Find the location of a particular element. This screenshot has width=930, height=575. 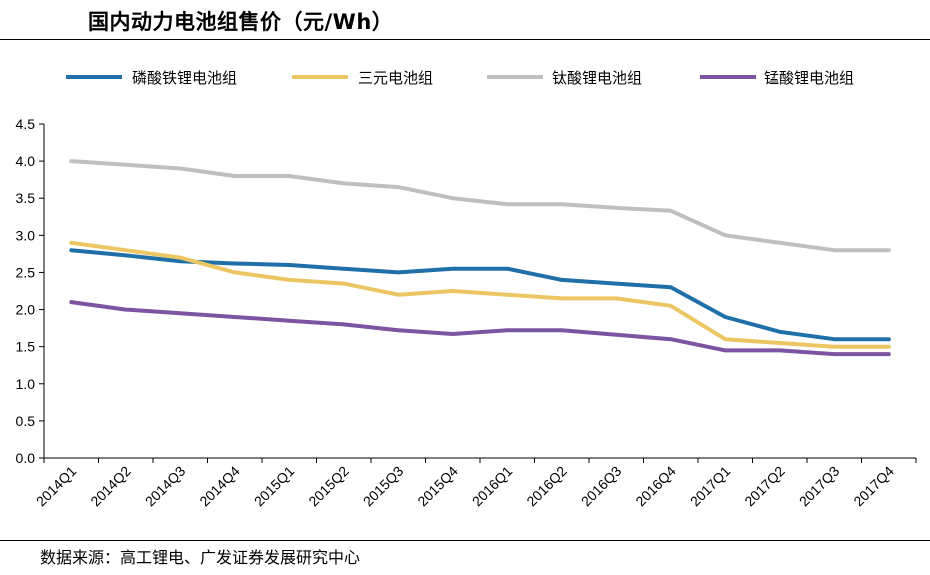

legend-label: 钛酸锂电池组 is located at coordinates (597, 78).